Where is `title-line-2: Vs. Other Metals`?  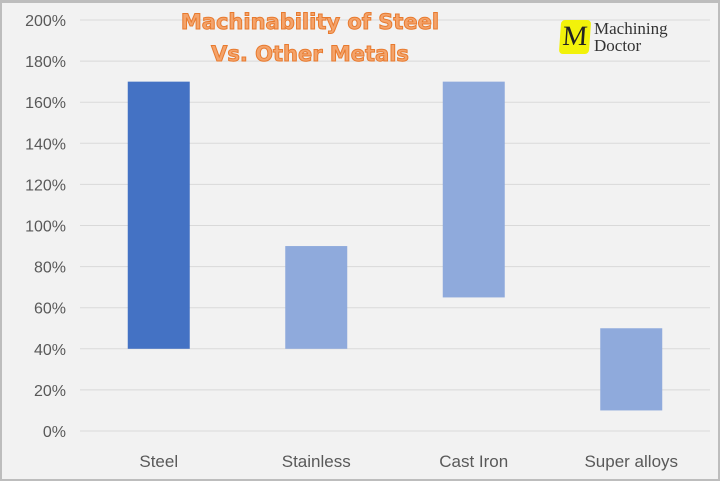
title-line-2: Vs. Other Metals is located at coordinates (310, 54).